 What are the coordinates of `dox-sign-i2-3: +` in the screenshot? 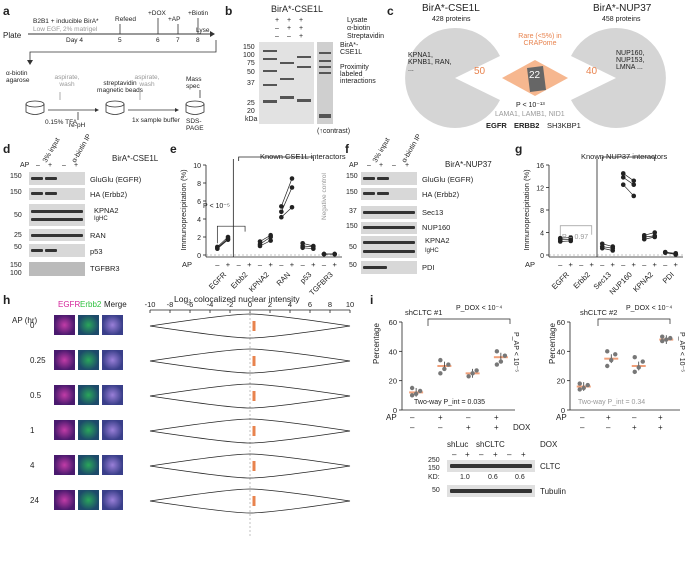 It's located at (634, 427).